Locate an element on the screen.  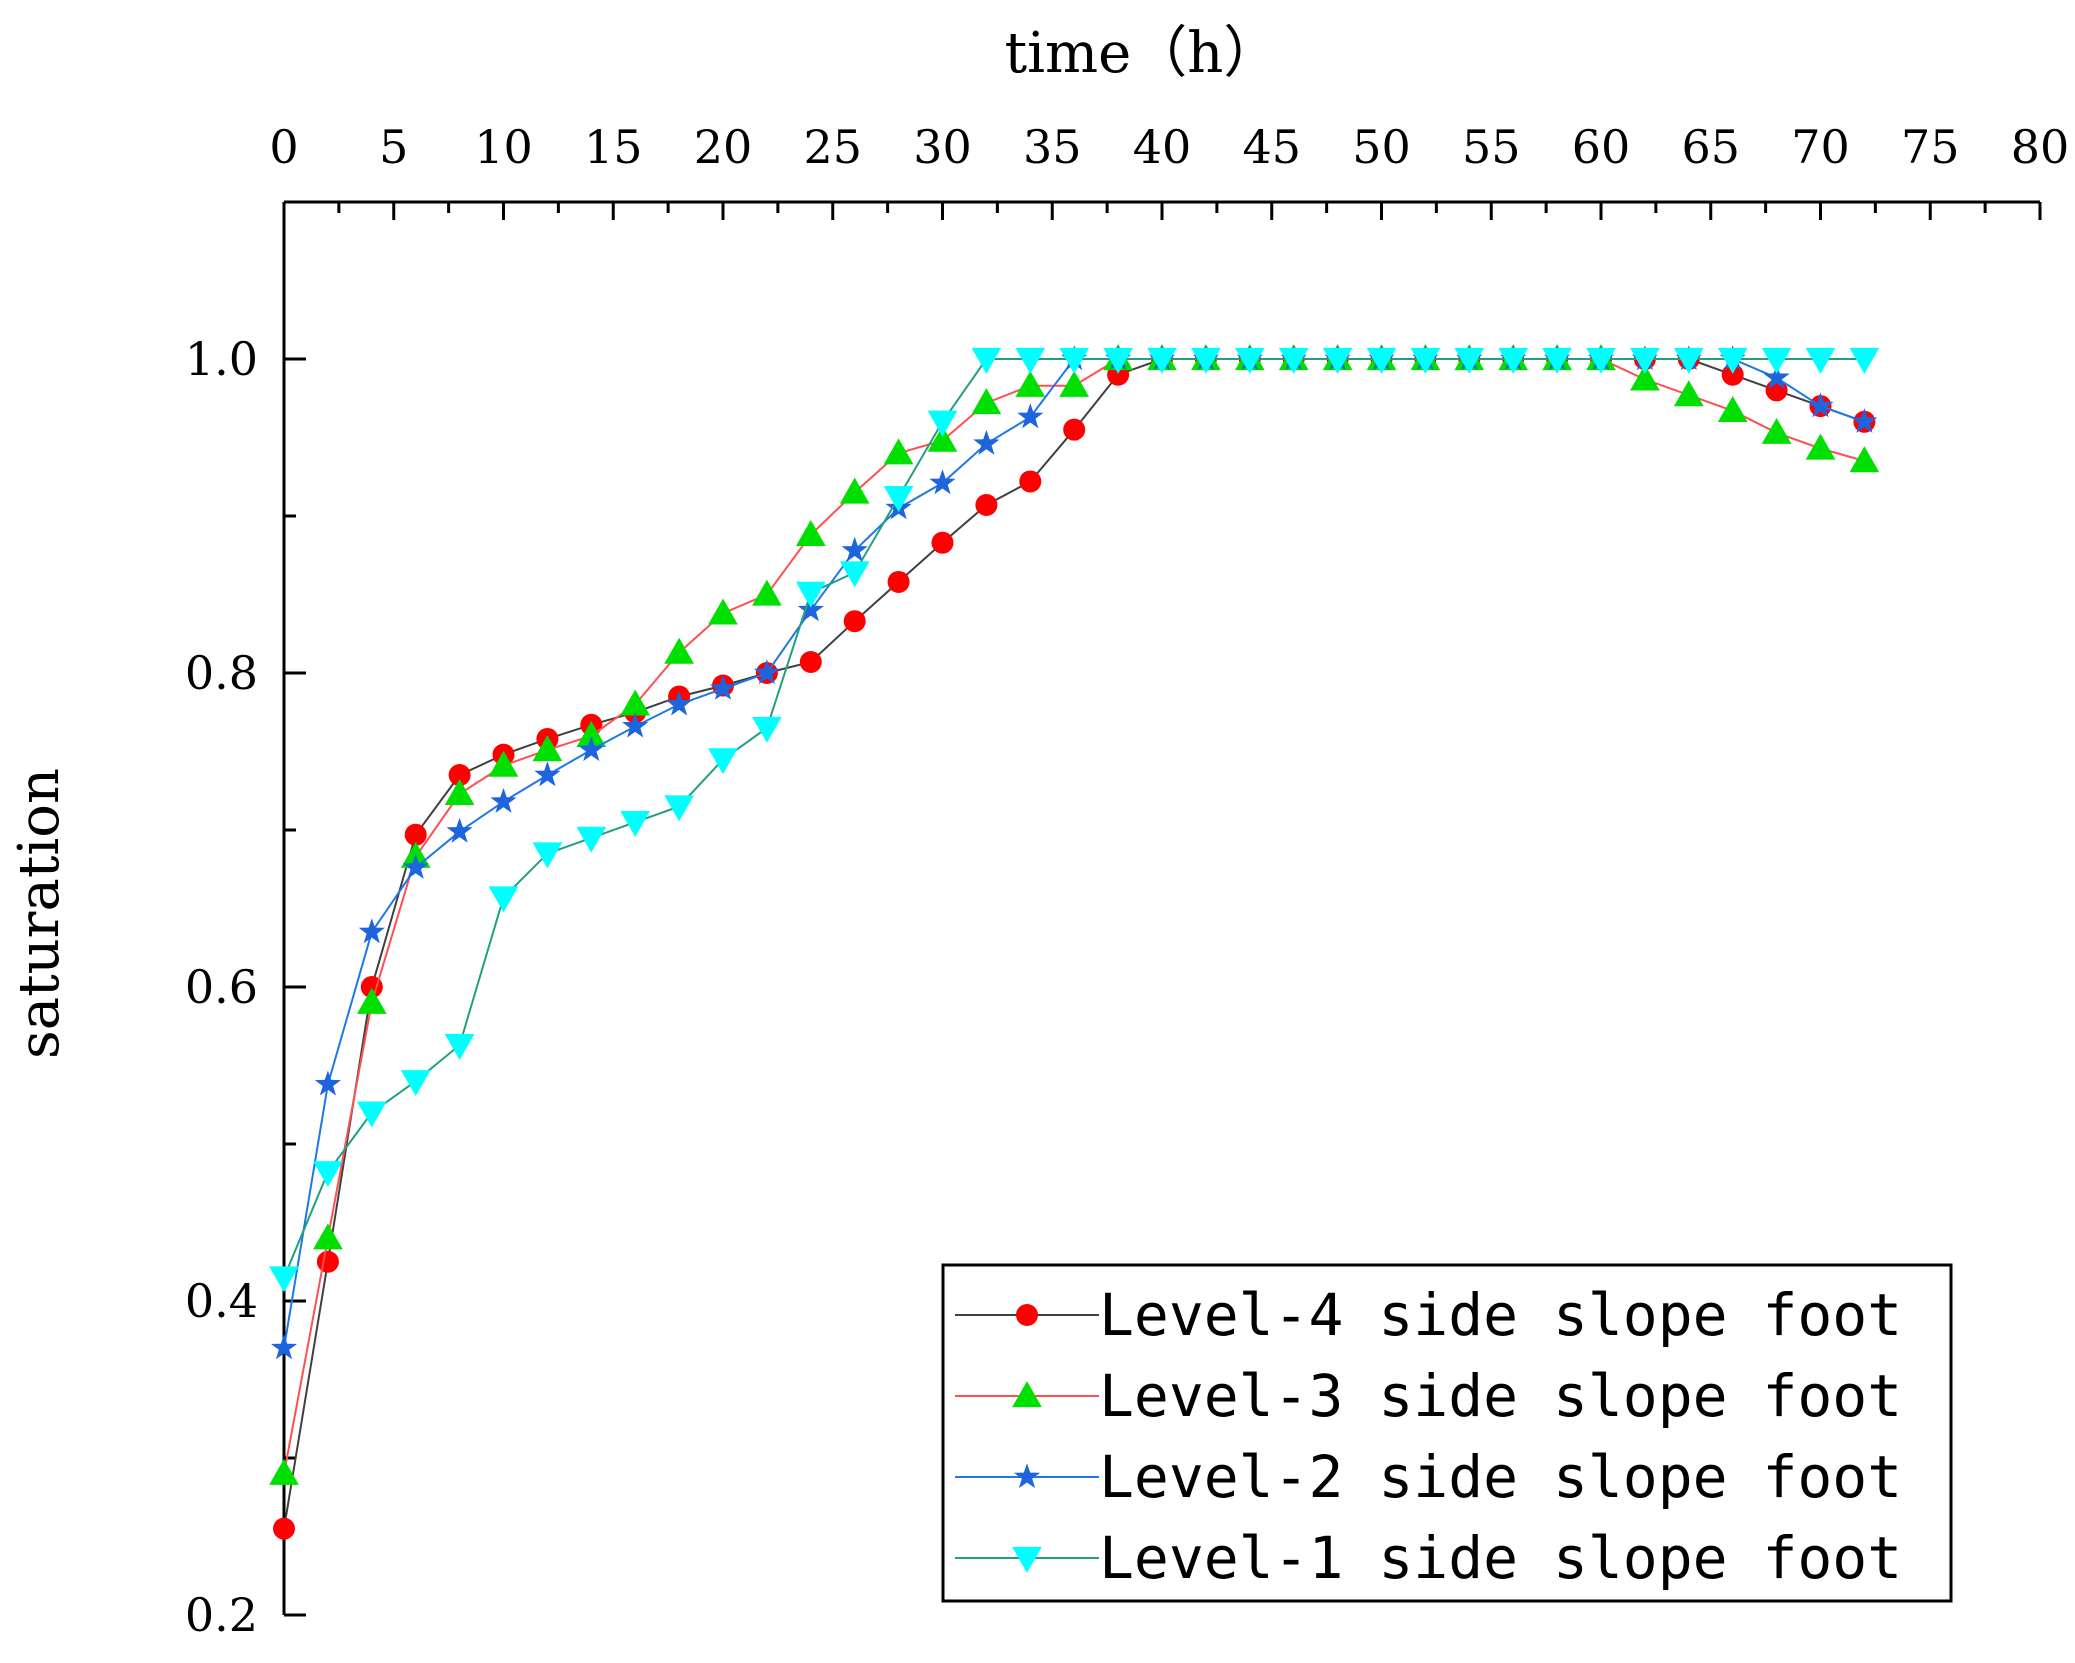
x-axis-title: time（h） is located at coordinates (1142, 53).